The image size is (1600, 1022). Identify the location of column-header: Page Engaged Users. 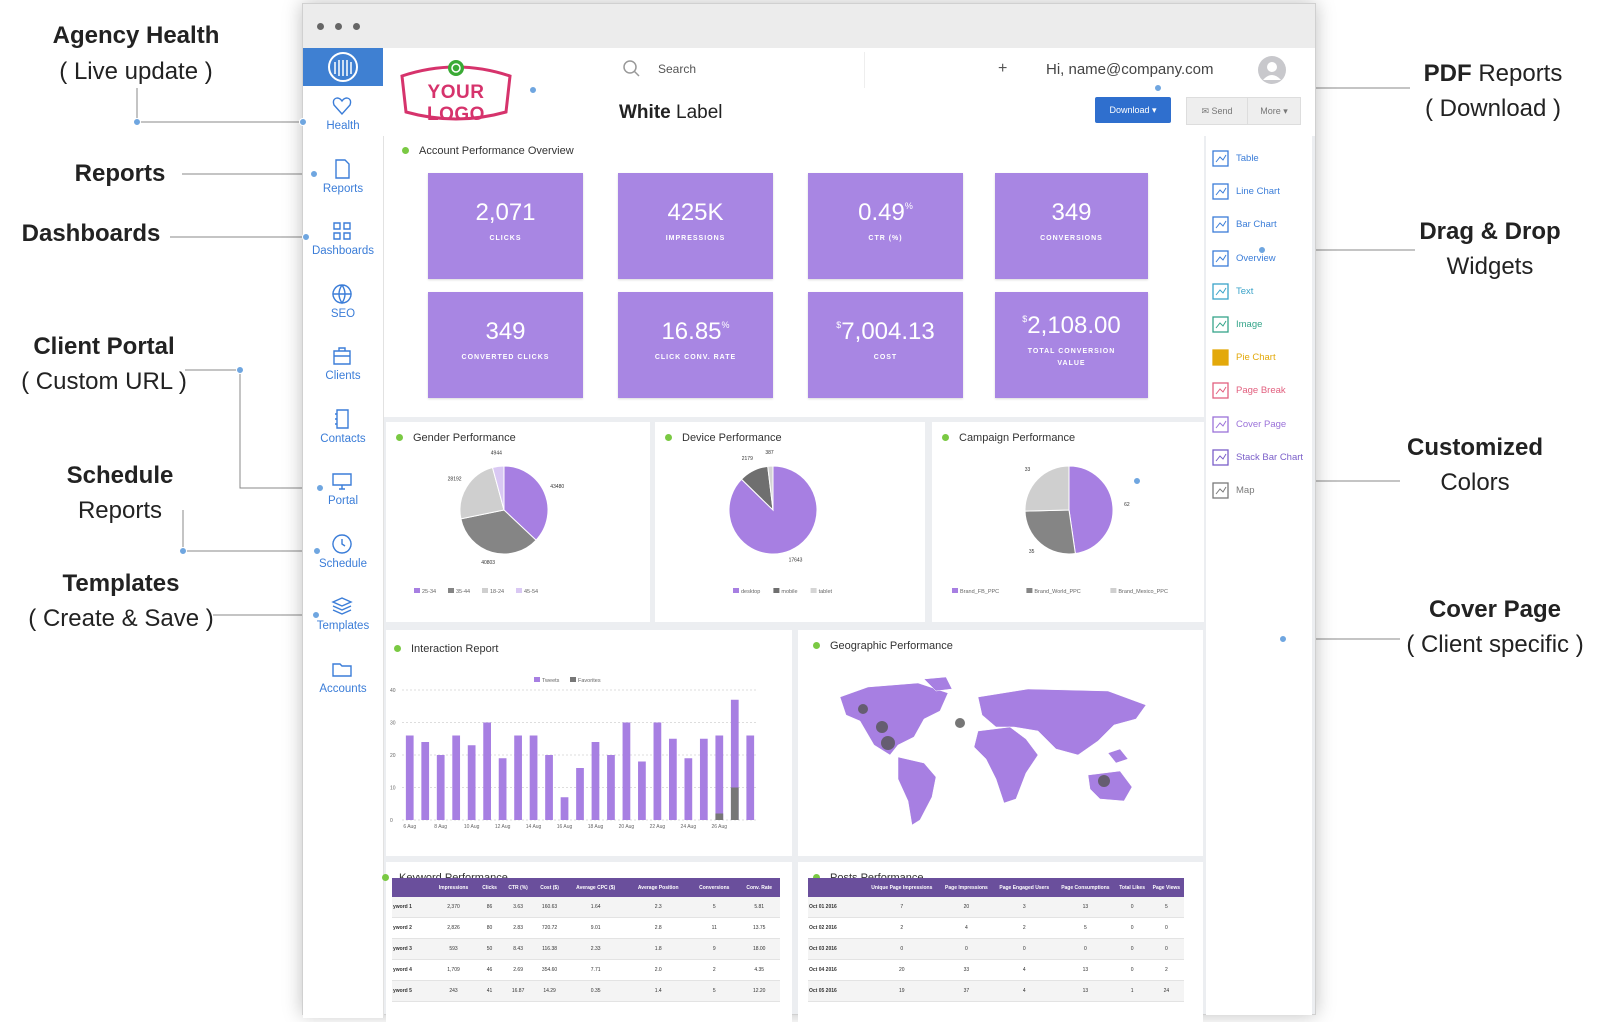
(1024, 887).